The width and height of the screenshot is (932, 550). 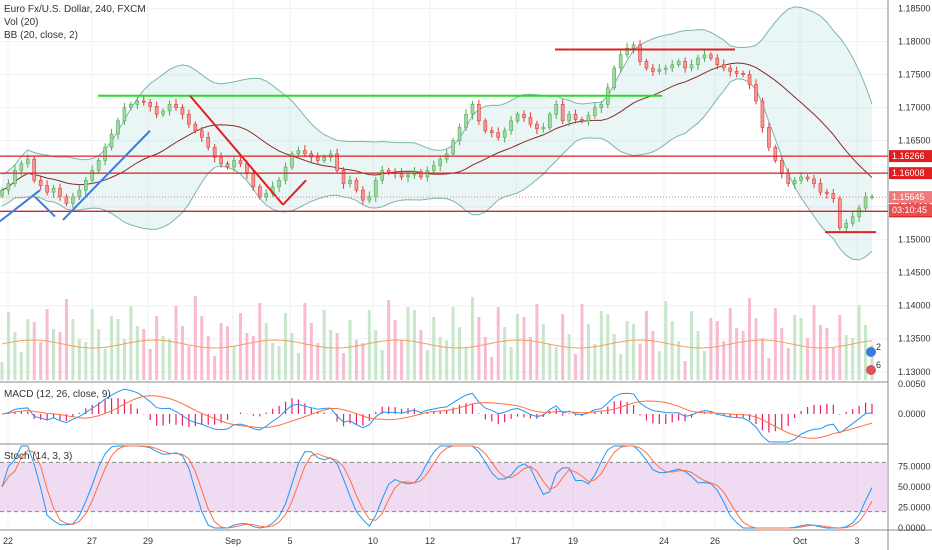 What do you see at coordinates (878, 347) in the screenshot?
I see `badge-count: 2` at bounding box center [878, 347].